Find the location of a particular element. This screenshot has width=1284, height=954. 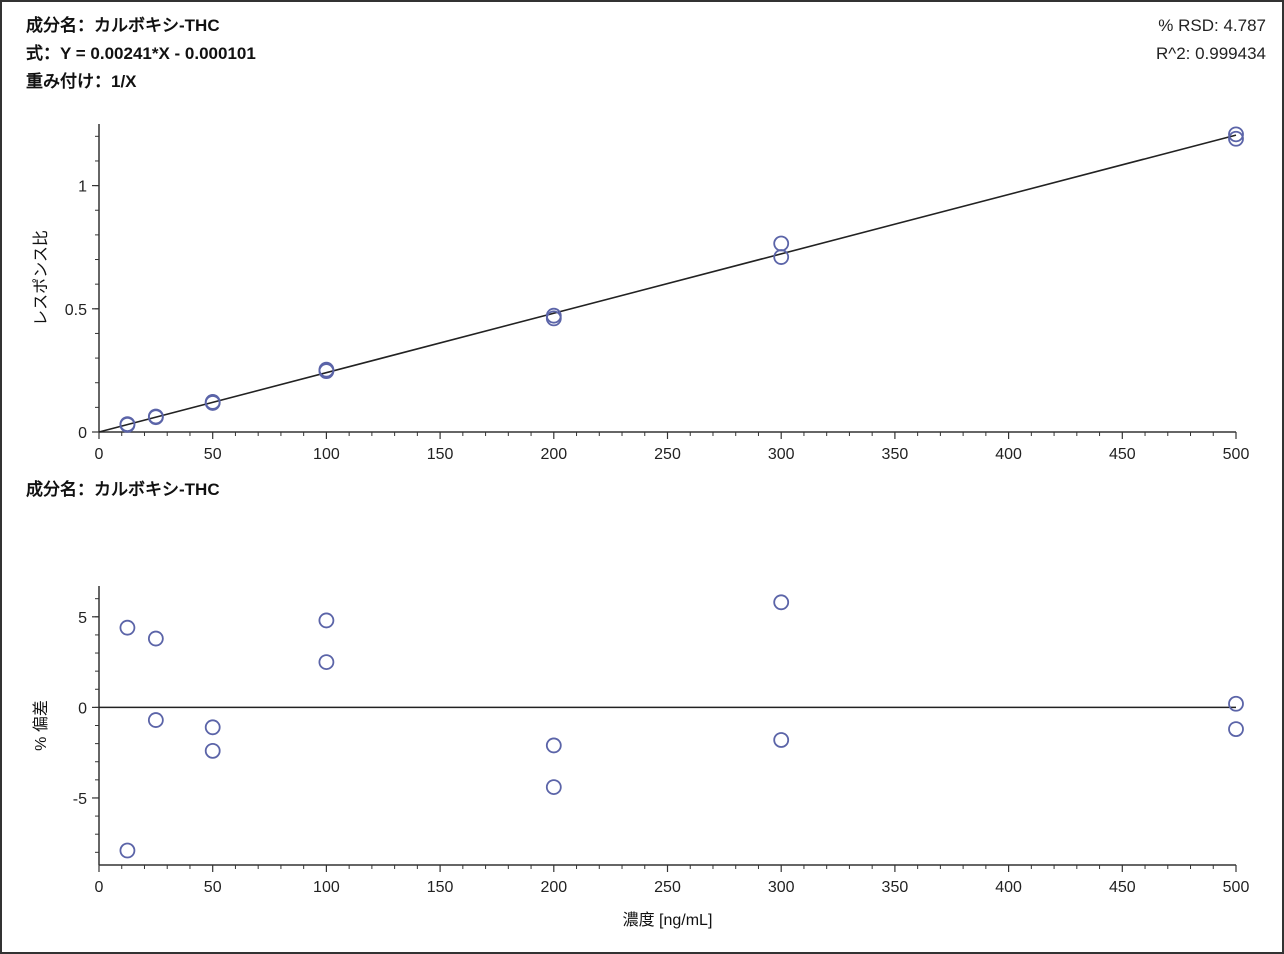

y-tick-label: 5 is located at coordinates (82, 618).